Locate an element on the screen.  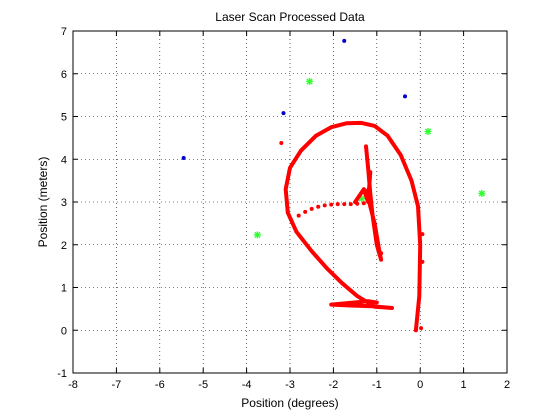
x-tick-label: -4 is located at coordinates (247, 385).